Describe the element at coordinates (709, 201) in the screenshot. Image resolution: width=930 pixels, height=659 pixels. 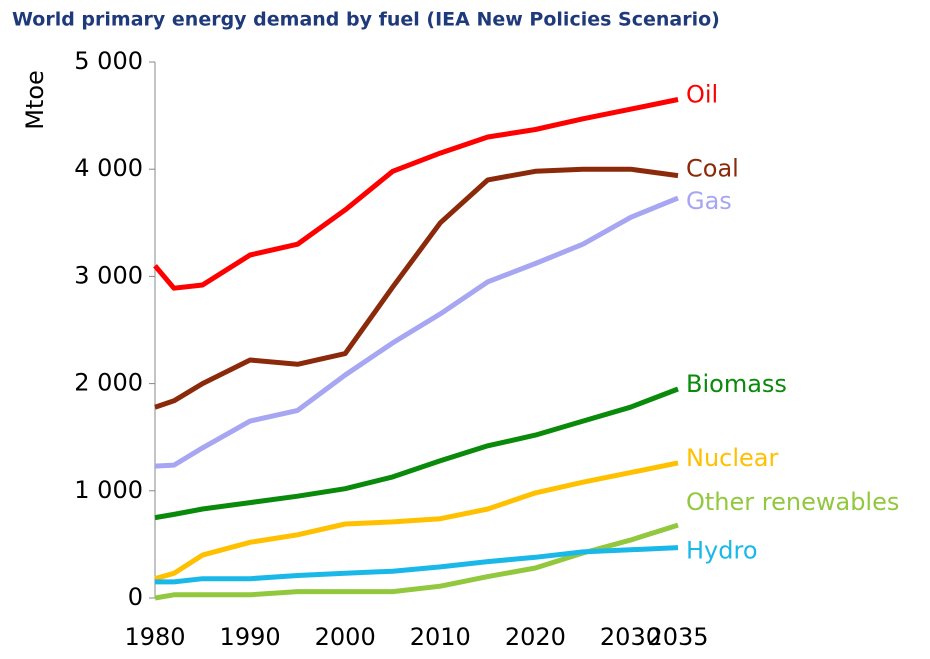
I see `series-label: Gas` at that location.